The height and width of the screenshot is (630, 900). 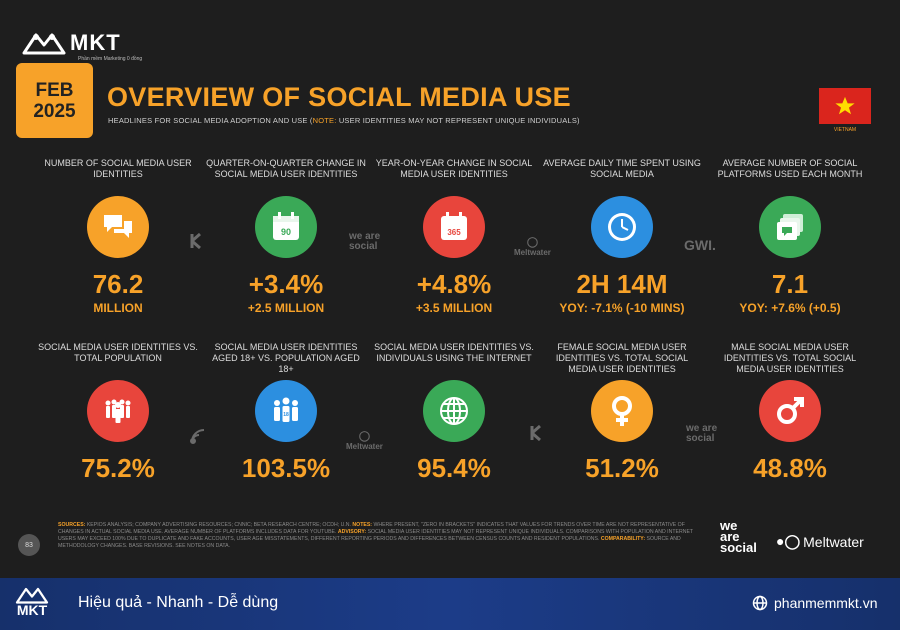 I want to click on banner-logo: MKT, so click(x=32, y=602).